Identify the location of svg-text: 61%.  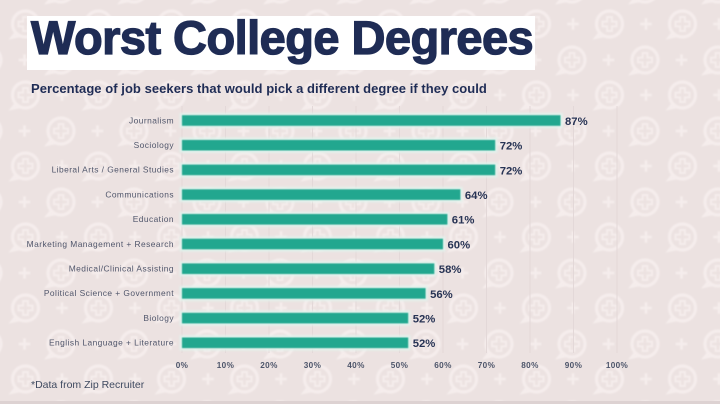
(463, 221).